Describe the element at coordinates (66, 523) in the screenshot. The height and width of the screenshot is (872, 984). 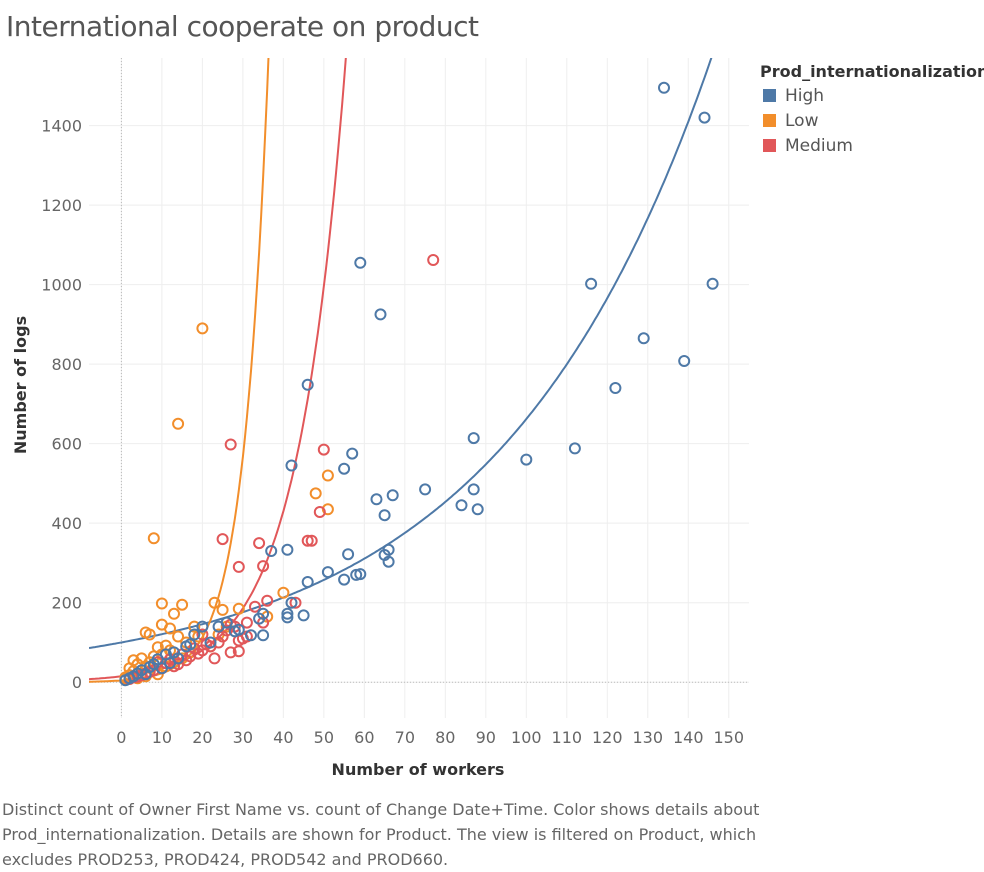
I see `y-tick-label: 400` at that location.